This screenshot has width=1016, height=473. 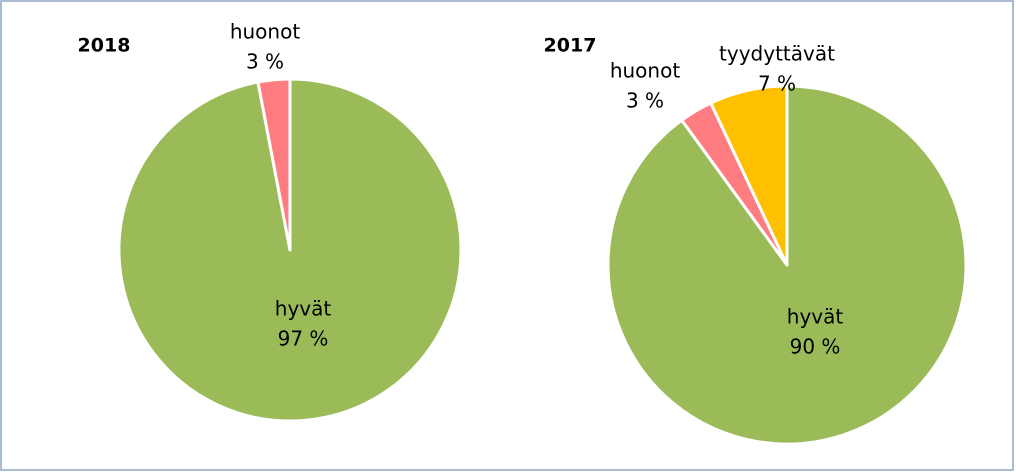 I want to click on chart-title: 2018, so click(x=104, y=46).